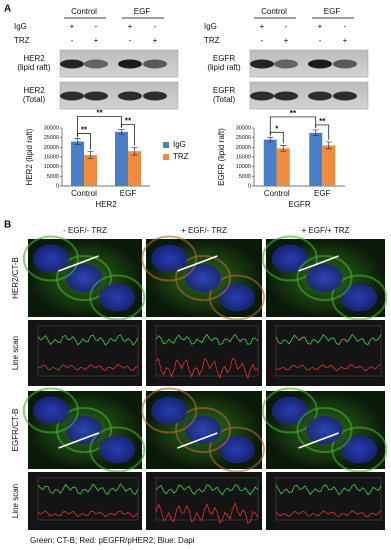 This screenshot has height=550, width=391. Describe the element at coordinates (221, 157) in the screenshot. I see `y-axis-title: EGFR (lipid raft)` at that location.